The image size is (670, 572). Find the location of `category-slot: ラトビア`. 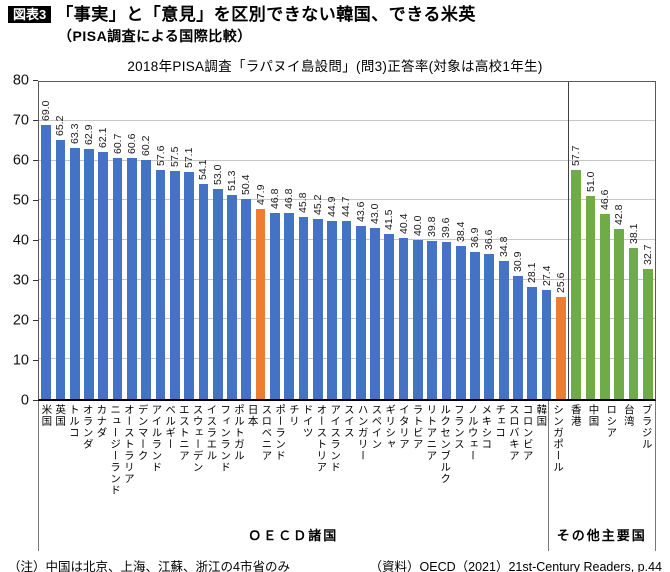

category-slot: ラトビア is located at coordinates (417, 460).